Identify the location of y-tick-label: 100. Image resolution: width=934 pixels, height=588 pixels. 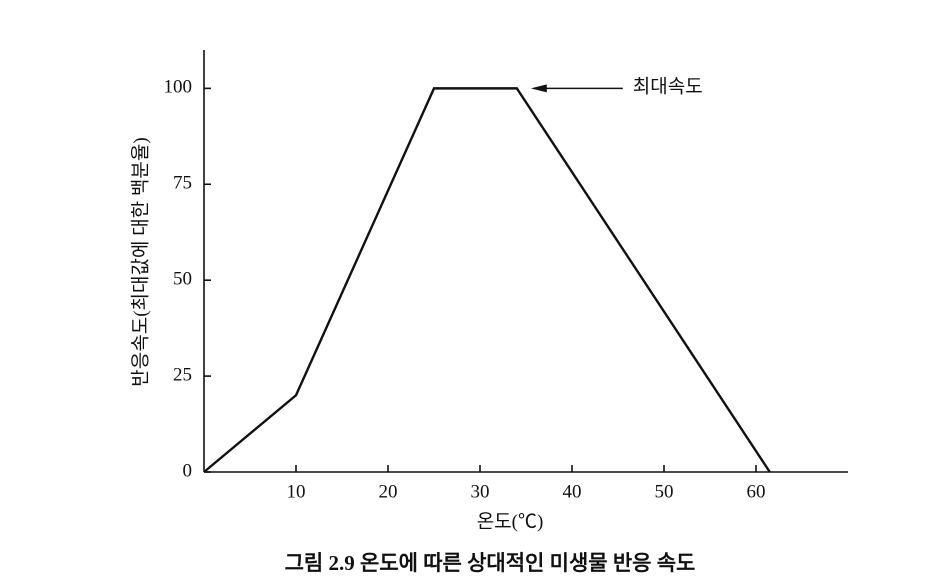
(178, 87).